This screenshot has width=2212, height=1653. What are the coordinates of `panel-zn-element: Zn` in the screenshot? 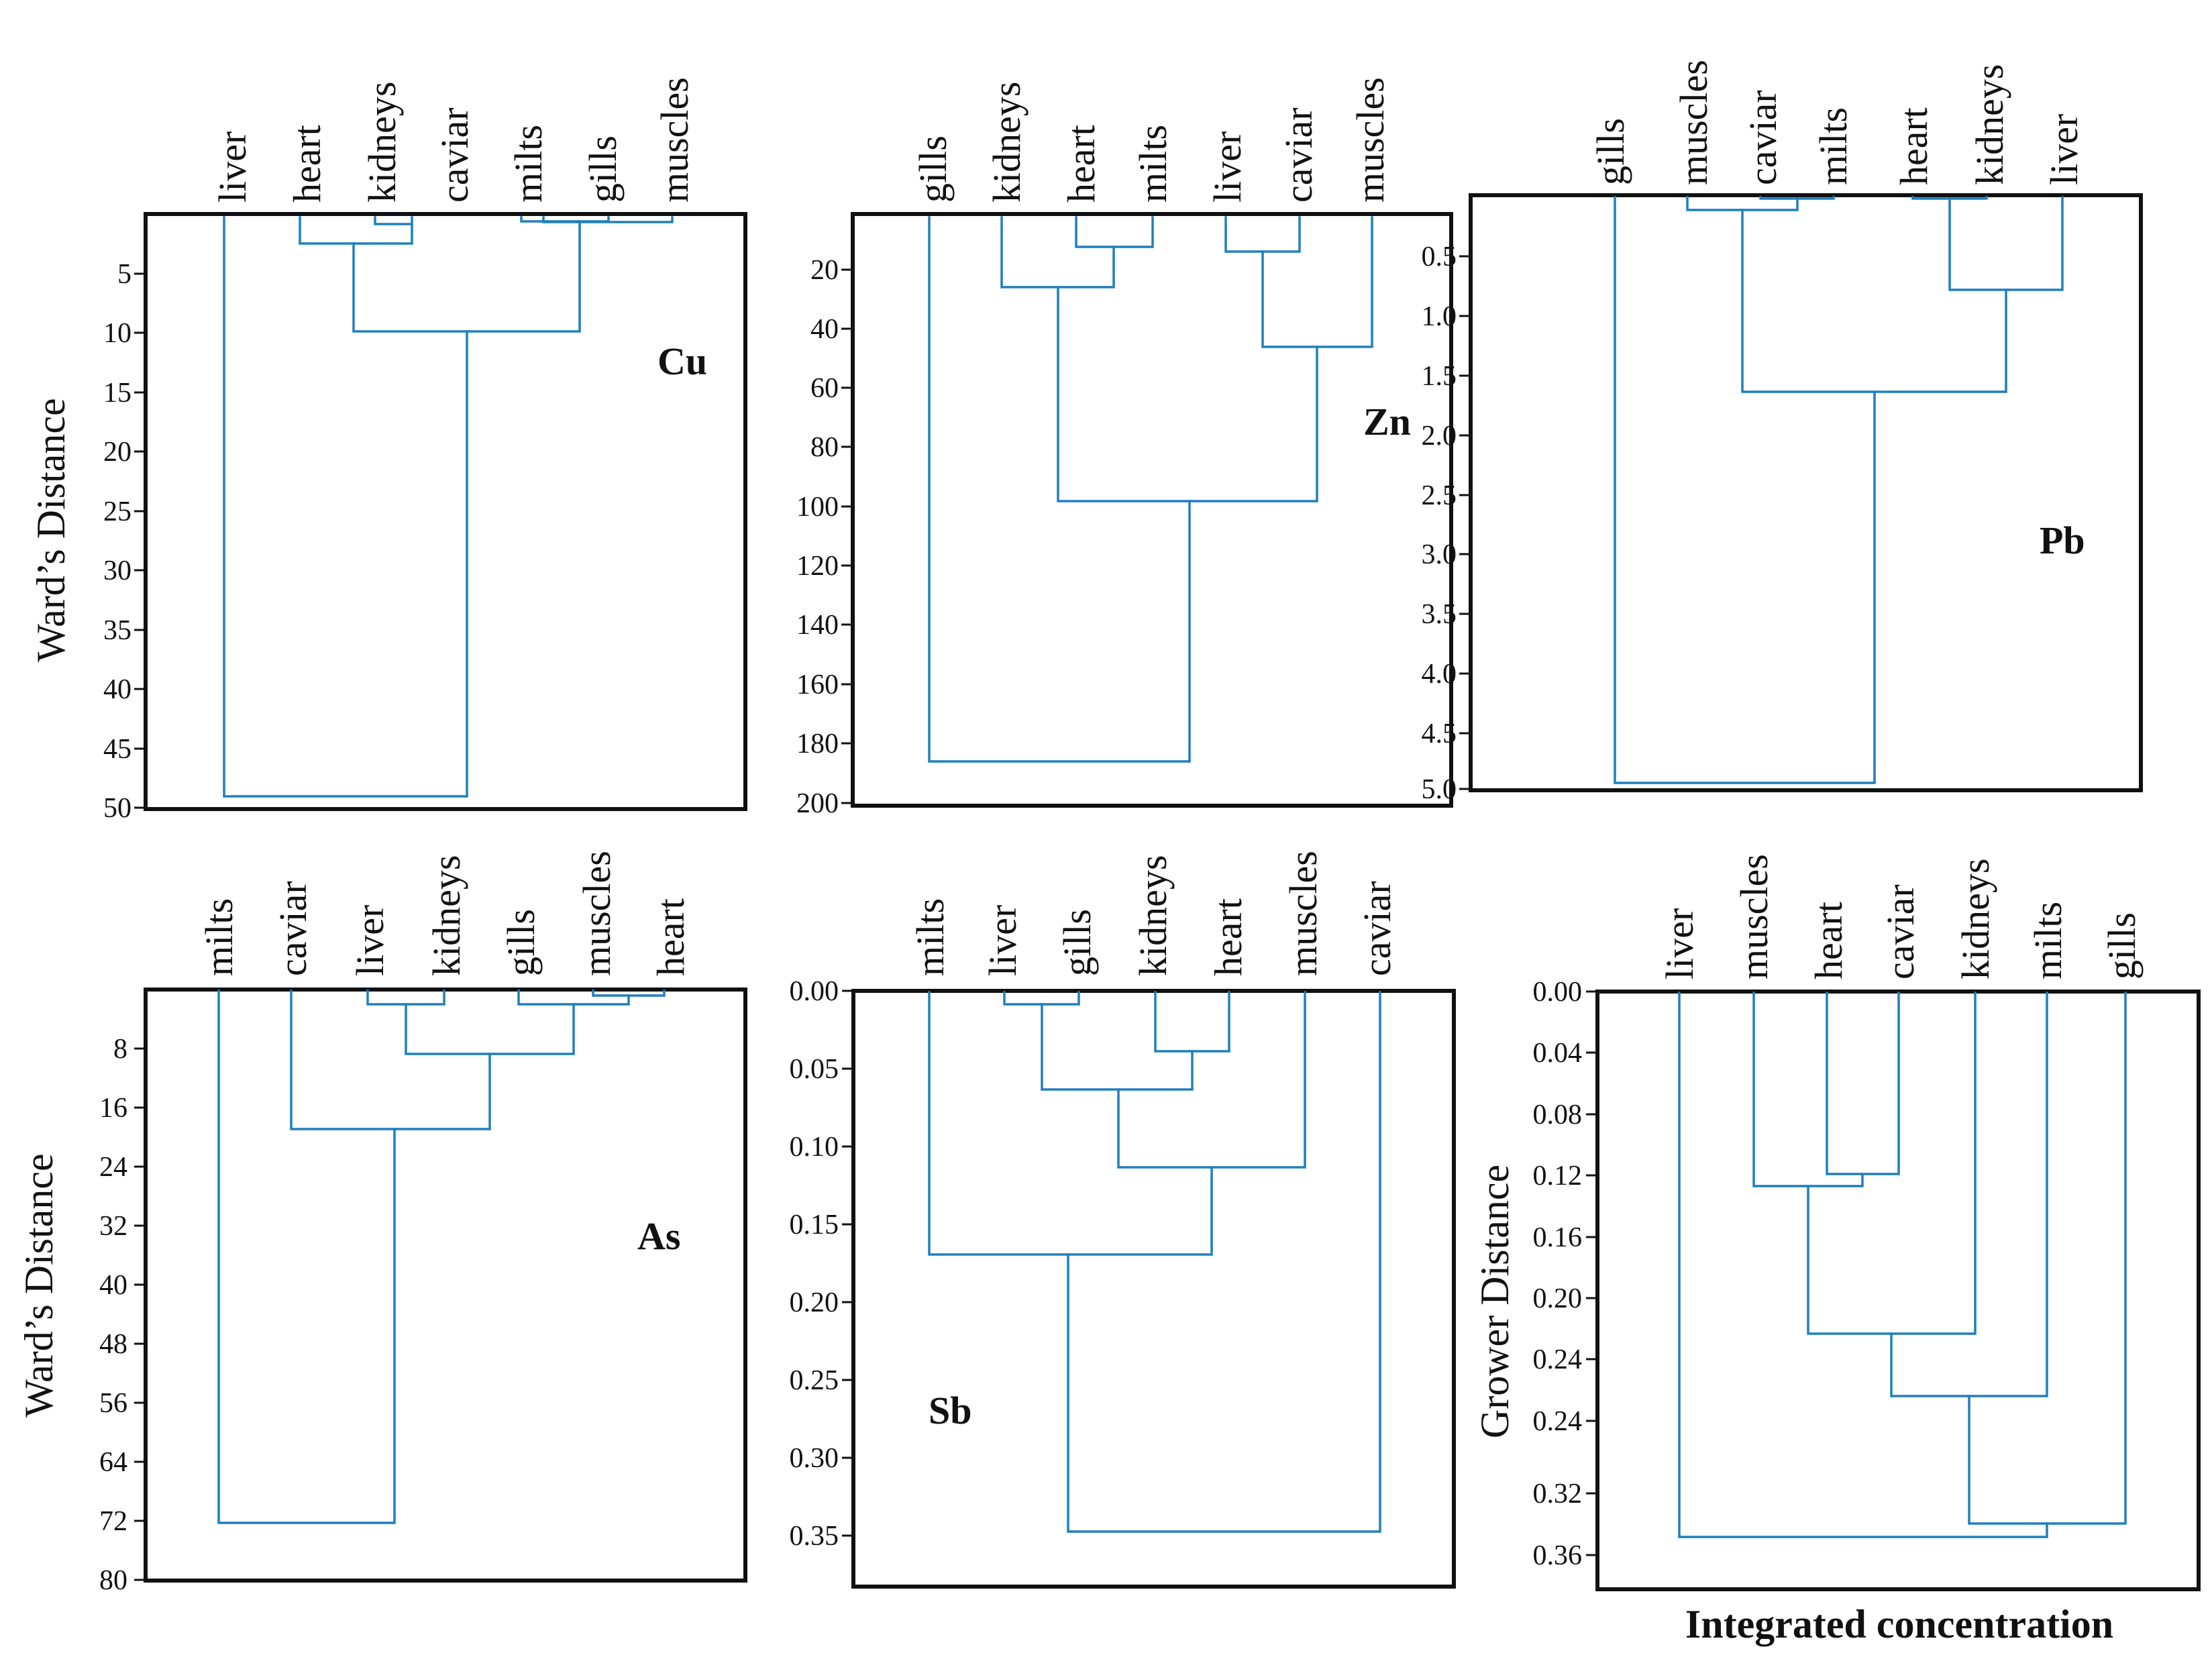 It's located at (1387, 421).